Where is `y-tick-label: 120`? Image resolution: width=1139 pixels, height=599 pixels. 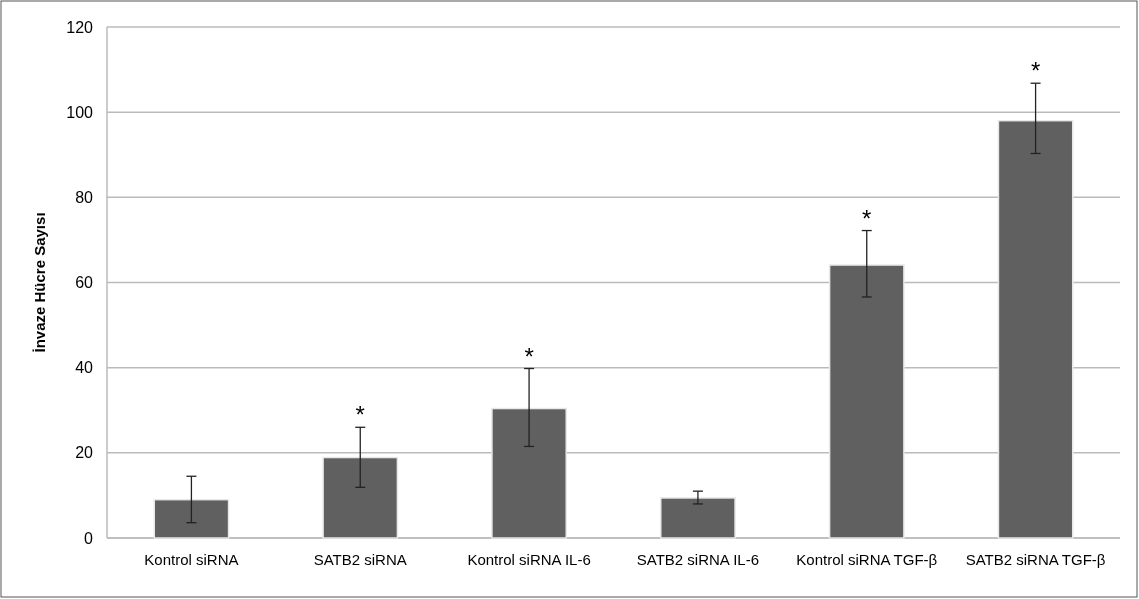 y-tick-label: 120 is located at coordinates (80, 27).